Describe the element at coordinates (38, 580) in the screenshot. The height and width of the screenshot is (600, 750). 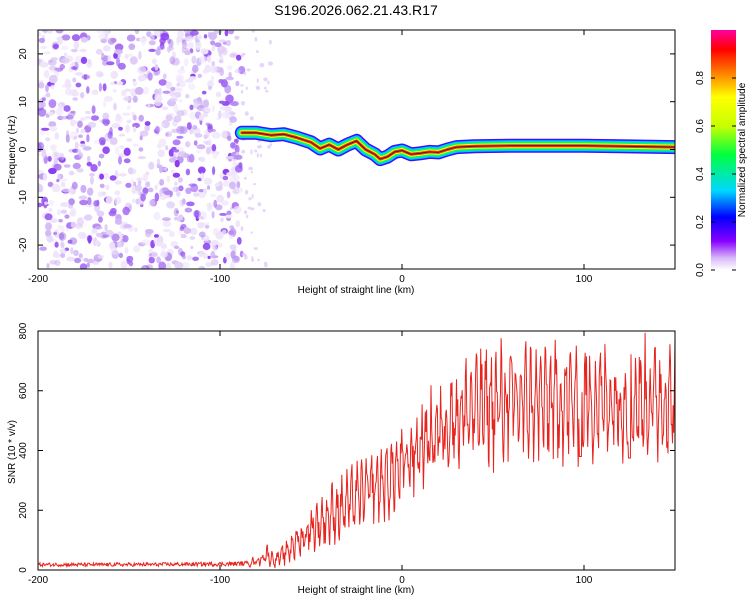
I see `x-tick-label: -200` at that location.